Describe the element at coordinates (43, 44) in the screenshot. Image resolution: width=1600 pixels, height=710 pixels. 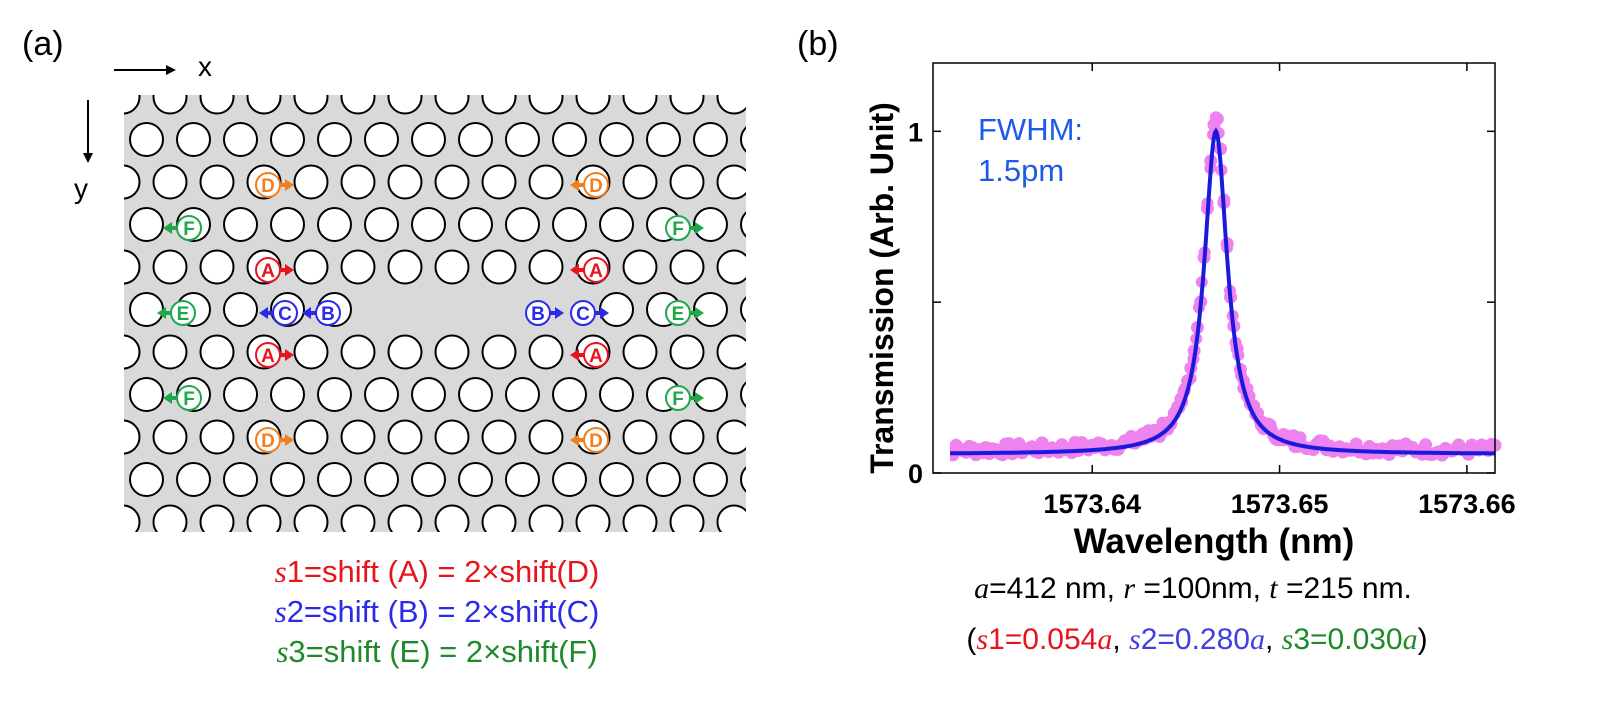
I see `panel-a-label: (a)` at that location.